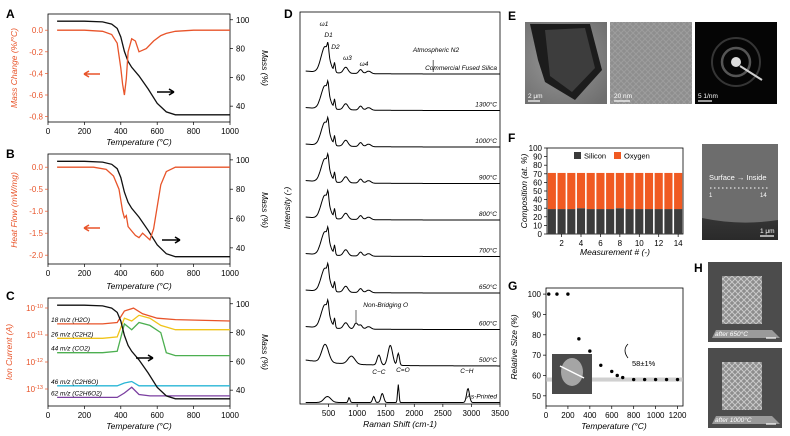 The image size is (790, 436). I want to click on panel-a-xtick-label: 600, so click(158, 131).